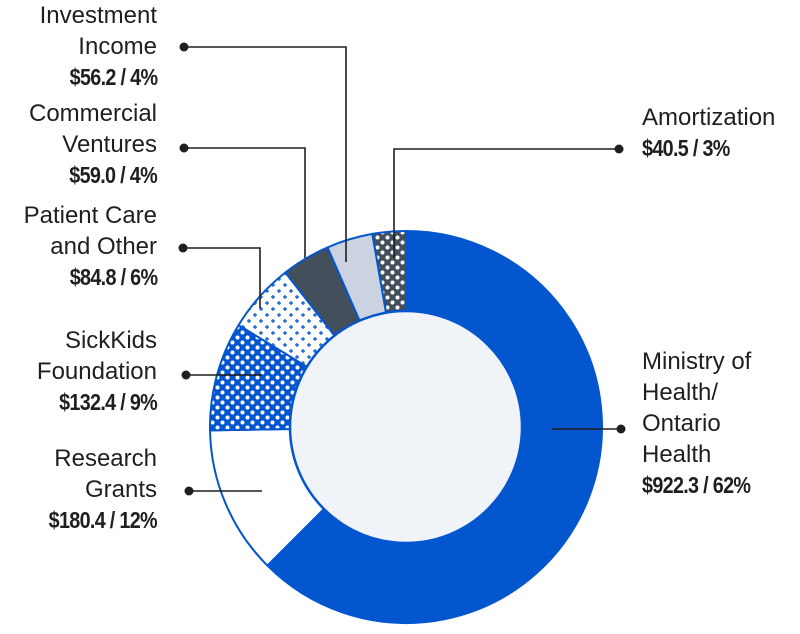 Image resolution: width=800 pixels, height=634 pixels. Describe the element at coordinates (696, 485) in the screenshot. I see `slice-value-ministry: $922.3 / 62%` at that location.